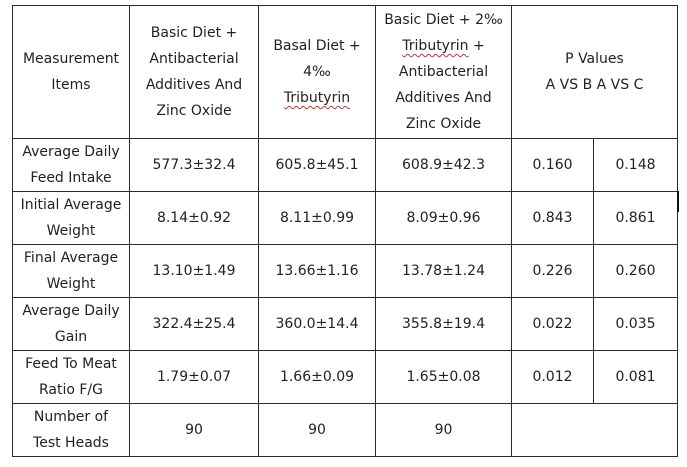 This screenshot has width=687, height=467. Describe the element at coordinates (552, 218) in the screenshot. I see `p-value-ab-cell: 0.843` at that location.